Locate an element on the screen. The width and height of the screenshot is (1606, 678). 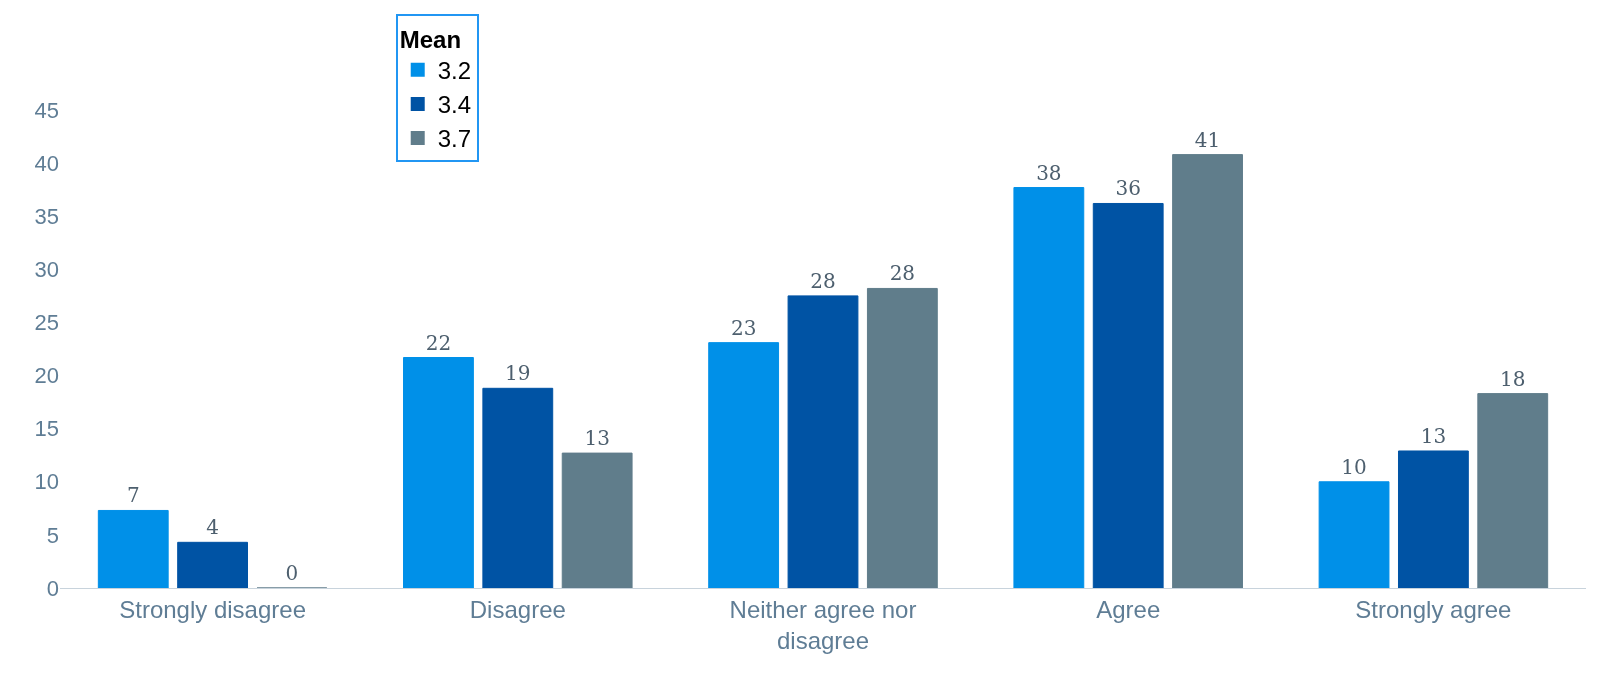
x-tick-label: Disagree is located at coordinates (517, 609).